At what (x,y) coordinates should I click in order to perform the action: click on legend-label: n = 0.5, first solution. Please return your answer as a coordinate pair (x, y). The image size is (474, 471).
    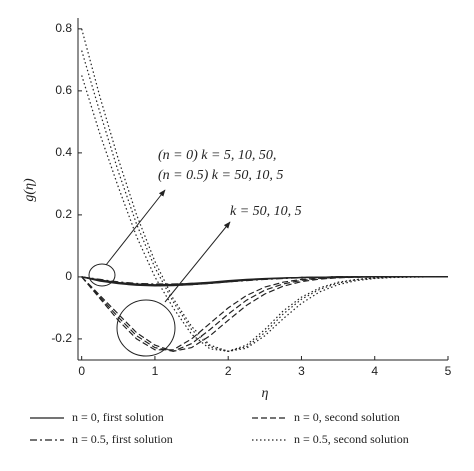
    Looking at the image, I should click on (122, 439).